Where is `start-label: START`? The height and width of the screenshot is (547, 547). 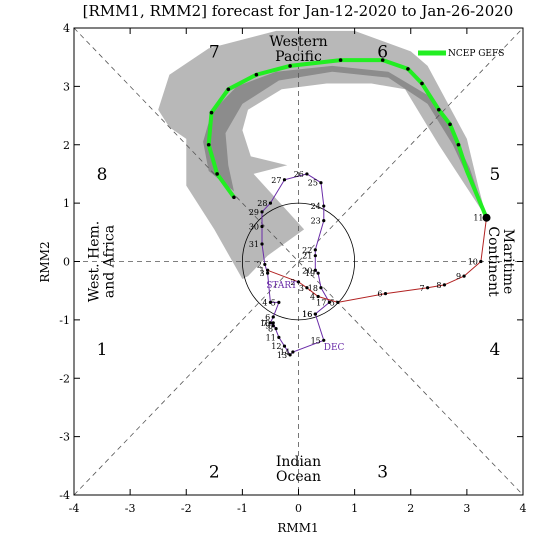
start-label: START is located at coordinates (281, 286).